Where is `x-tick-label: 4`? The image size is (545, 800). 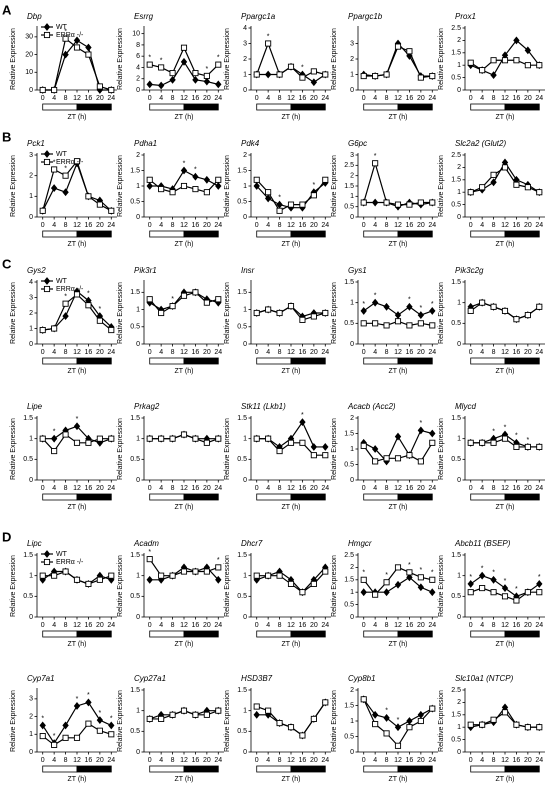
x-tick-label: 4 is located at coordinates (54, 352).